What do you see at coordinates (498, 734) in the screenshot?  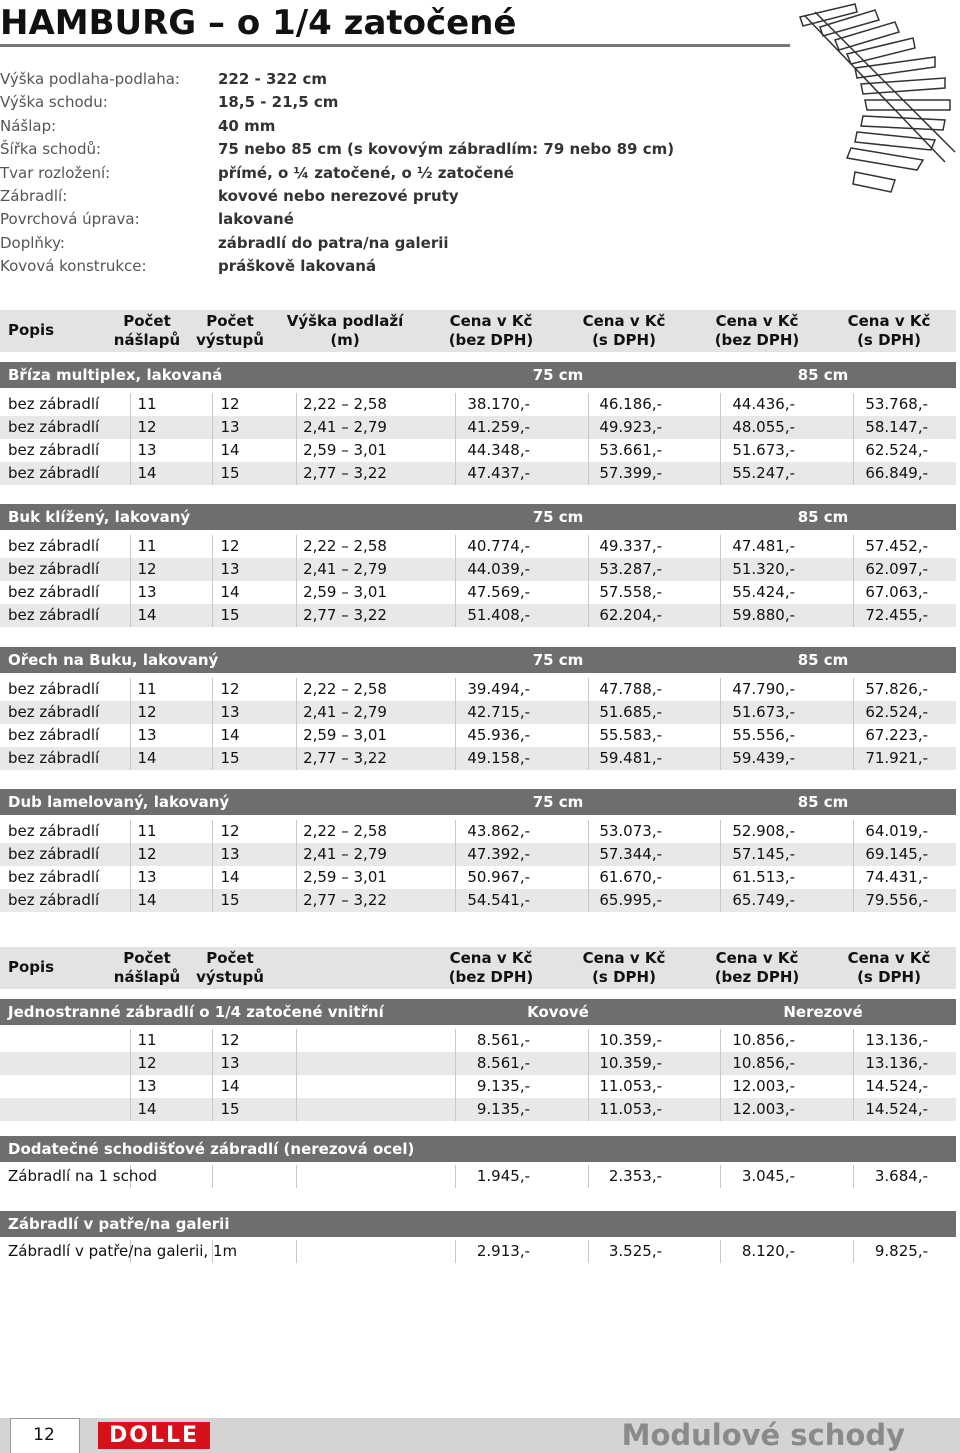 I see `table-cell: 45.936,-` at bounding box center [498, 734].